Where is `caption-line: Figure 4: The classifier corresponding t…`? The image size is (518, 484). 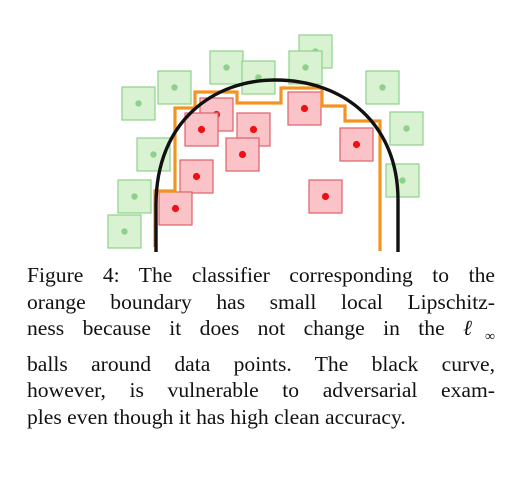 caption-line: Figure 4: The classifier corresponding t… is located at coordinates (261, 275).